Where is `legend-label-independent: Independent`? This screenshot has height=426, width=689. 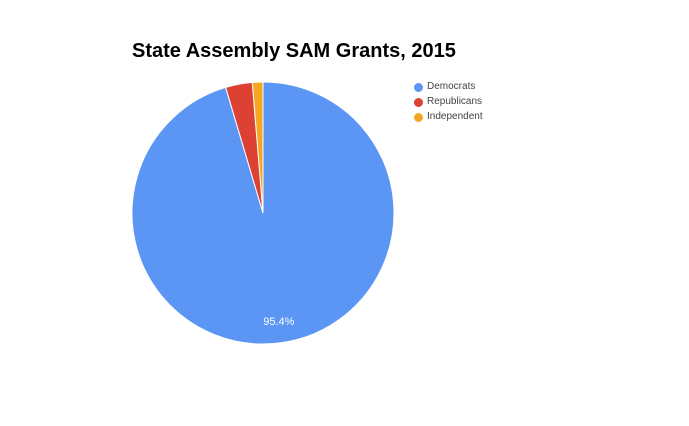
legend-label-independent: Independent is located at coordinates (455, 116).